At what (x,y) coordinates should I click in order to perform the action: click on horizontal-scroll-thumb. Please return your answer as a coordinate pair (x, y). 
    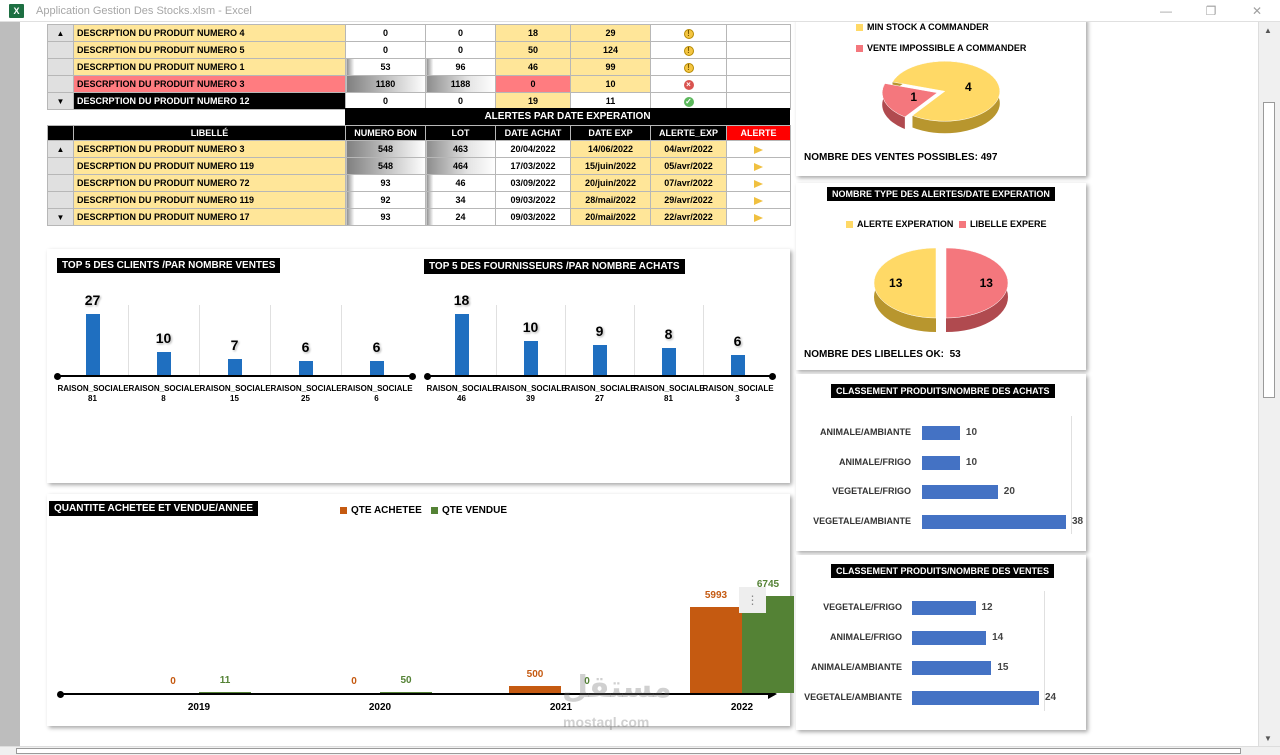
    Looking at the image, I should click on (628, 751).